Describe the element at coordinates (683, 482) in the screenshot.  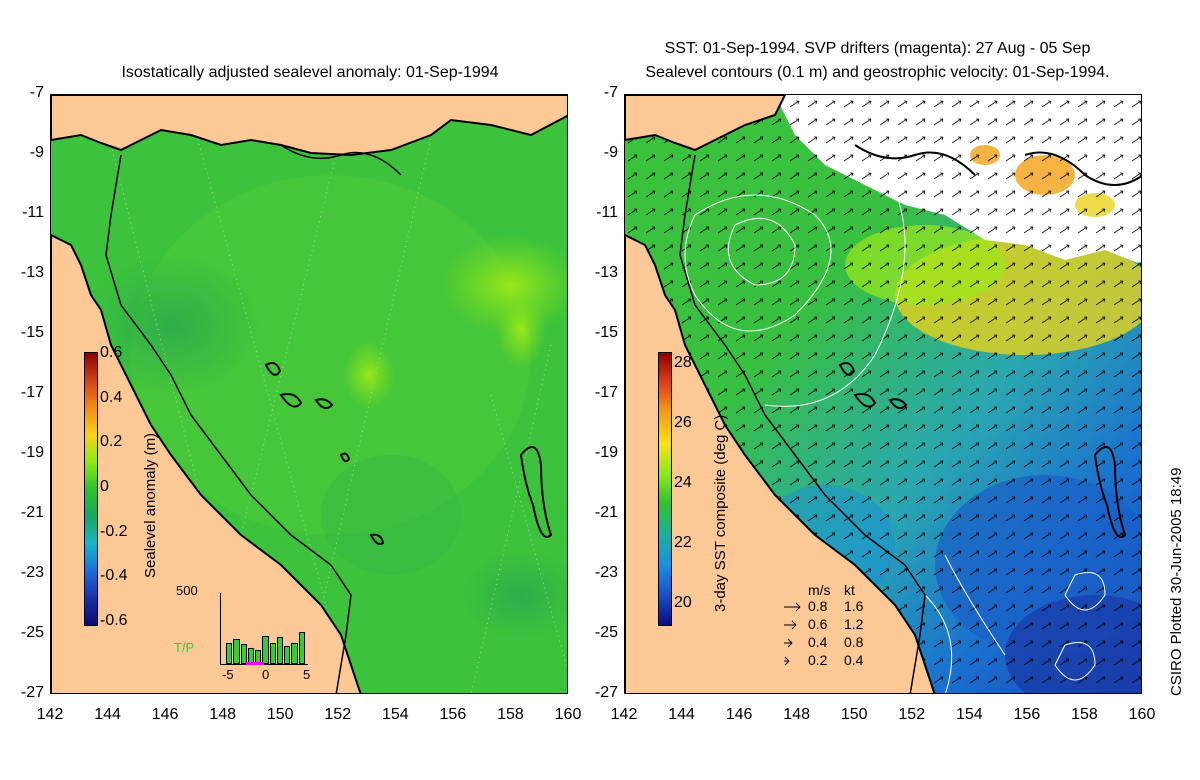
I see `right-colorbar-tick: 24` at that location.